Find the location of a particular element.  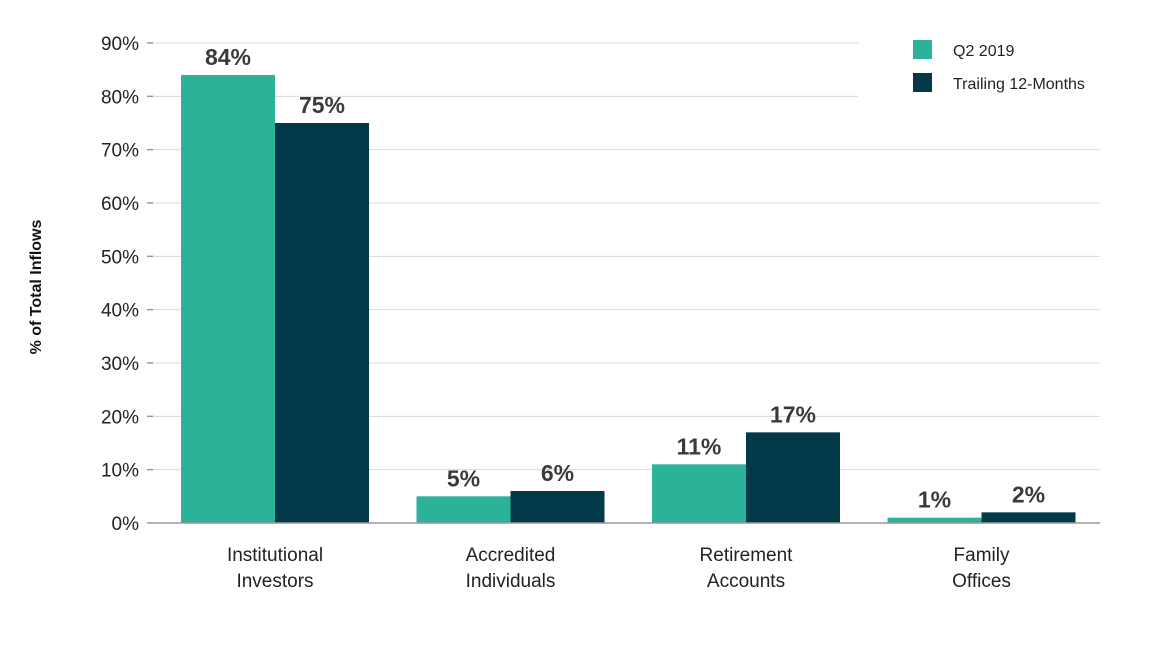

y-tick-label: 70% is located at coordinates (120, 151).